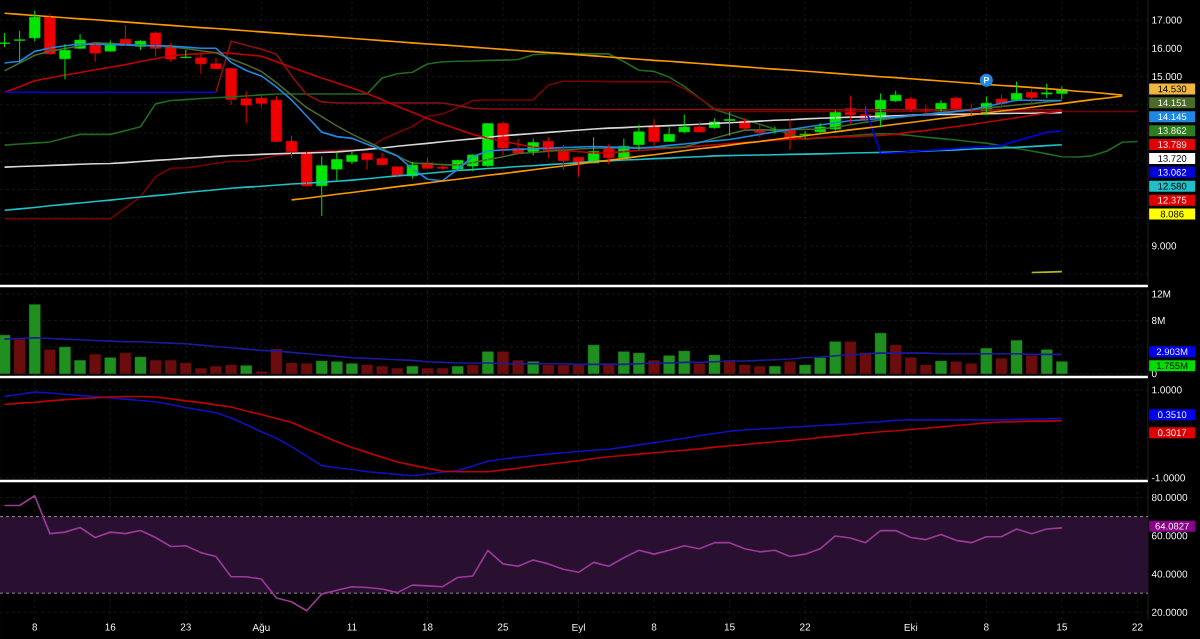 The height and width of the screenshot is (639, 1200). Describe the element at coordinates (261, 628) in the screenshot. I see `x-tick-label: Ağu` at that location.